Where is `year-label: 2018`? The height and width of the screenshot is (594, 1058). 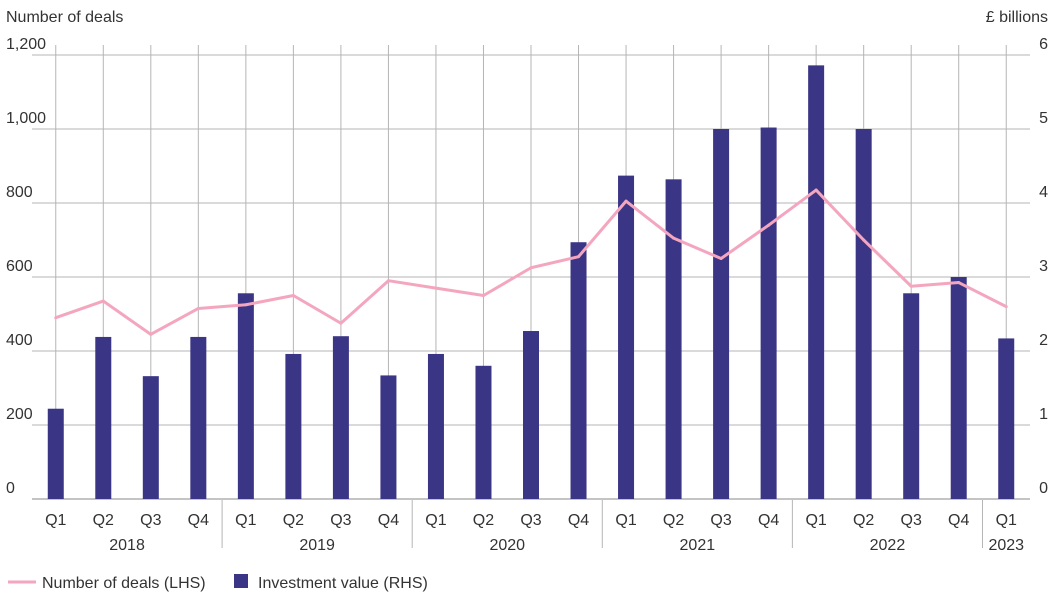
year-label: 2018 is located at coordinates (127, 545).